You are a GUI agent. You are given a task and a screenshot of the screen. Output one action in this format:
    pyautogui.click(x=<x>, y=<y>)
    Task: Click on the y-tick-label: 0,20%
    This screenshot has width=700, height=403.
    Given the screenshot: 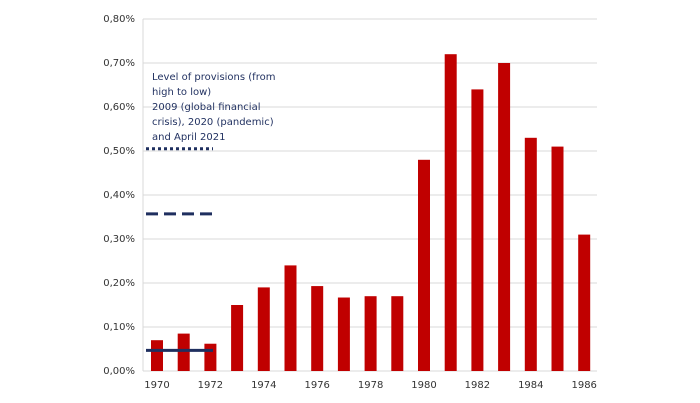 What is the action you would take?
    pyautogui.click(x=119, y=283)
    